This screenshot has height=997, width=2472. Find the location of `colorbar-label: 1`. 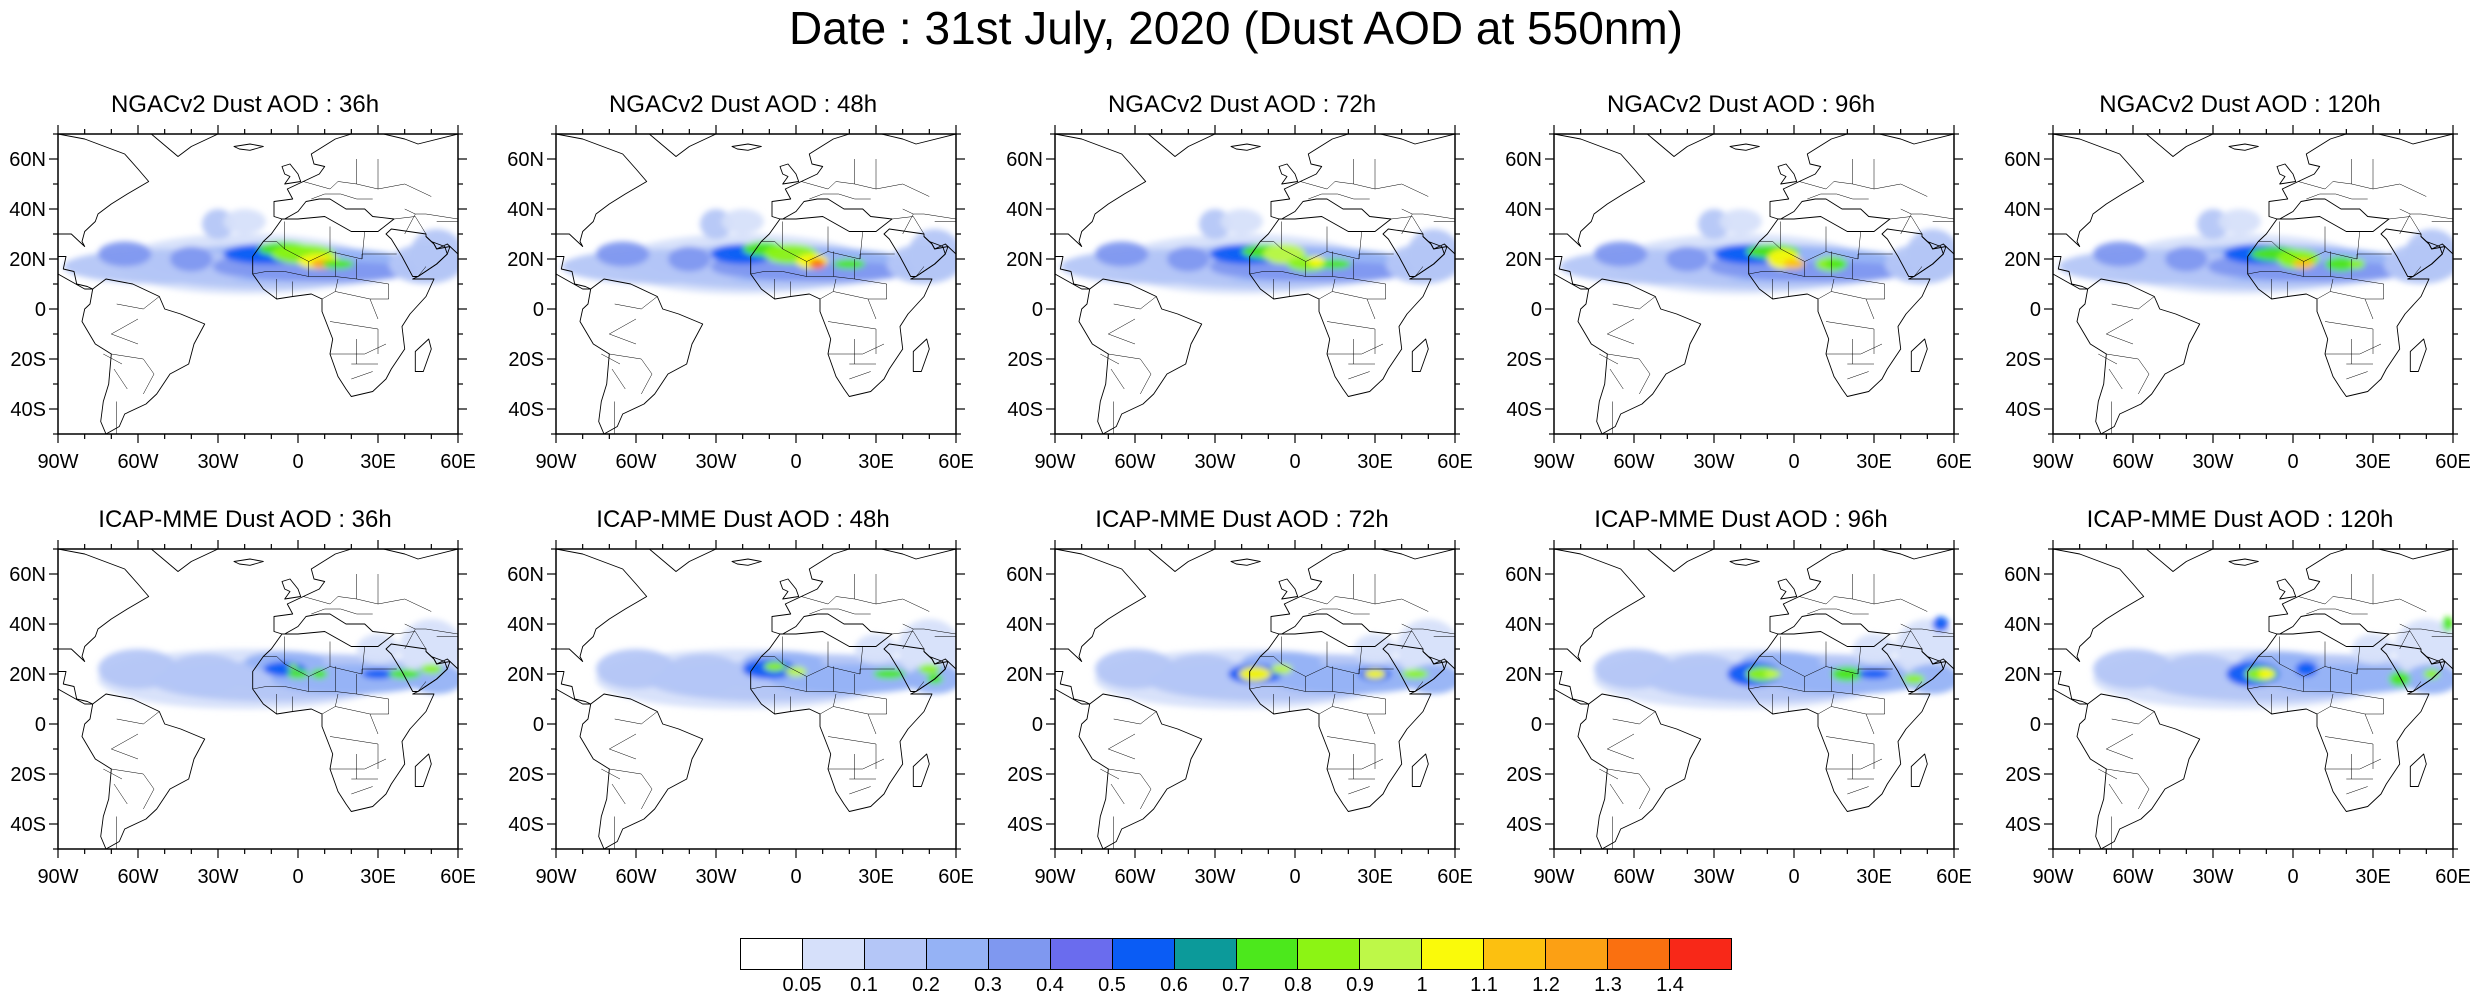

colorbar-label: 1 is located at coordinates (1422, 985).